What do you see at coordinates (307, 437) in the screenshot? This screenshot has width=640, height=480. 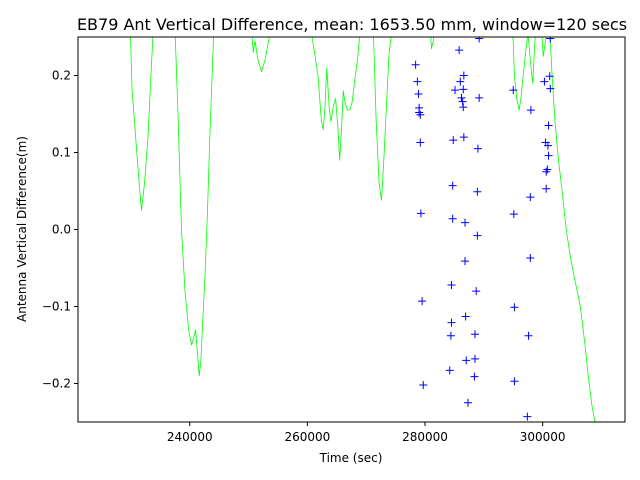 I see `x-tick-label: 260000` at bounding box center [307, 437].